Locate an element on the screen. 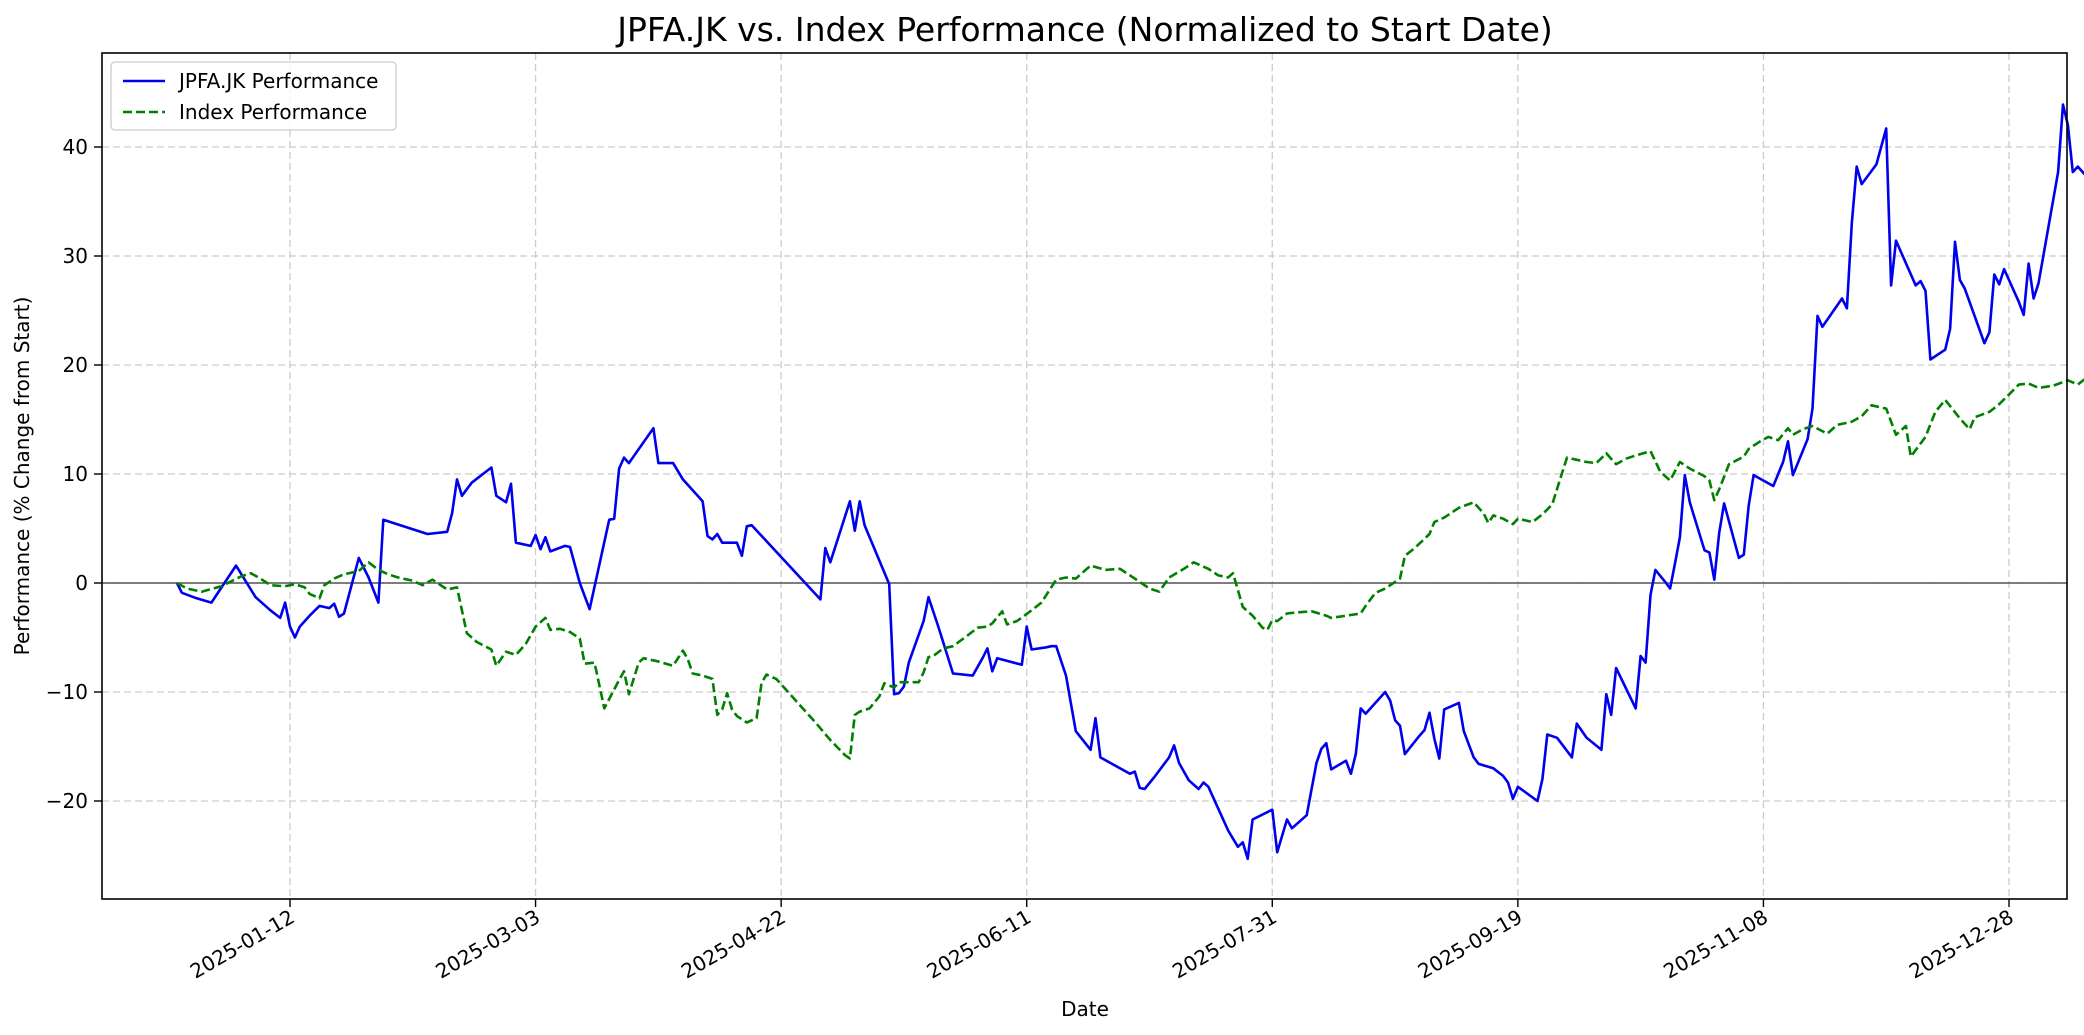  y-axis-label: Performance (% Change from Start) is located at coordinates (22, 476).